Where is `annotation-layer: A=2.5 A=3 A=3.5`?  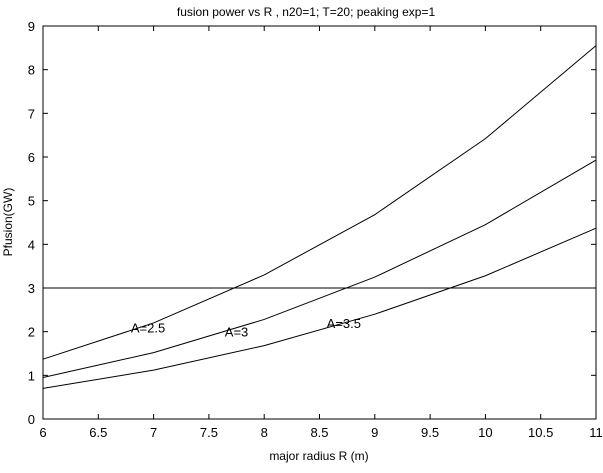
annotation-layer: A=2.5 A=3 A=3.5 is located at coordinates (246, 328).